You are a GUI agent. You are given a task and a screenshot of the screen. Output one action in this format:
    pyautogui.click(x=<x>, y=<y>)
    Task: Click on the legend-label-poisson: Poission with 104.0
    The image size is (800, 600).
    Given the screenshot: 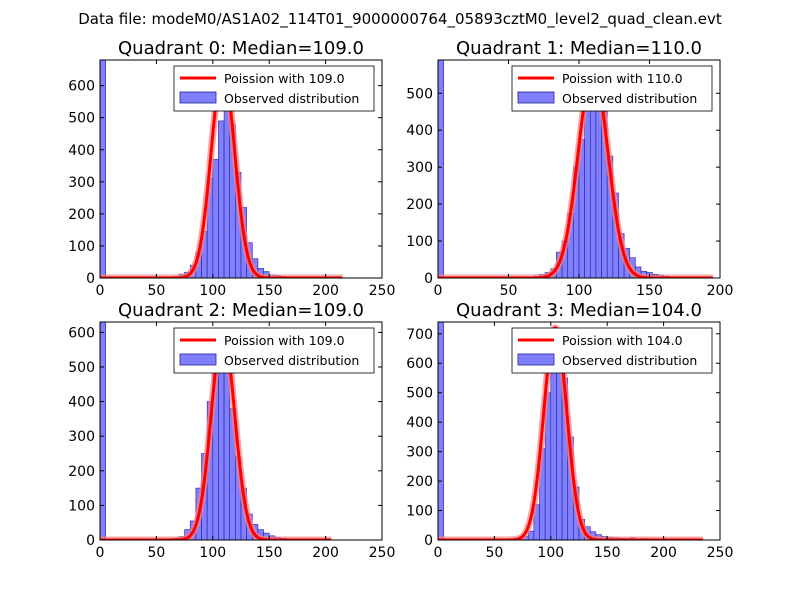 What is the action you would take?
    pyautogui.click(x=622, y=340)
    